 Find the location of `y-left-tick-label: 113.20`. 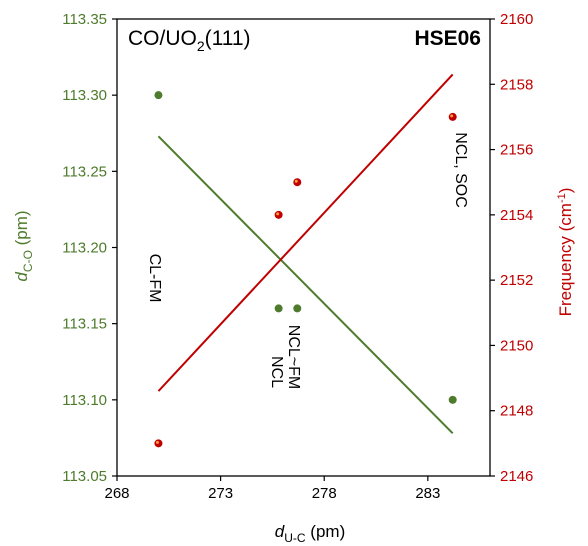

y-left-tick-label: 113.20 is located at coordinates (84, 248).